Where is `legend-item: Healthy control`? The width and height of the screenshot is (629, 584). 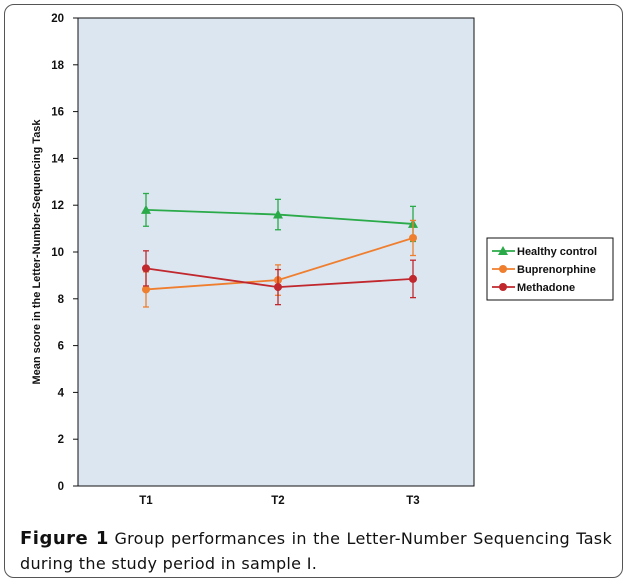 legend-item: Healthy control is located at coordinates (544, 252).